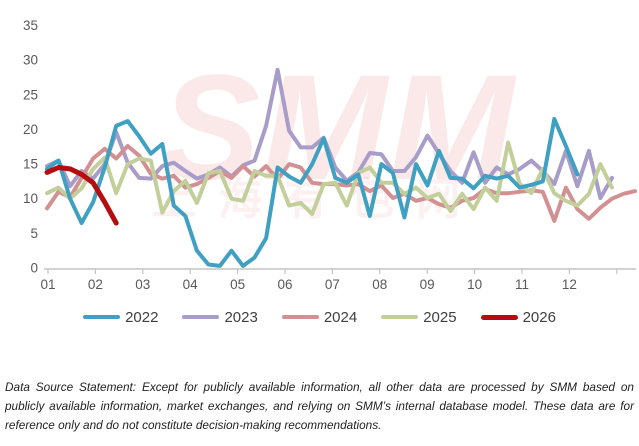  What do you see at coordinates (30, 94) in the screenshot?
I see `y-axis-label: 25` at bounding box center [30, 94].